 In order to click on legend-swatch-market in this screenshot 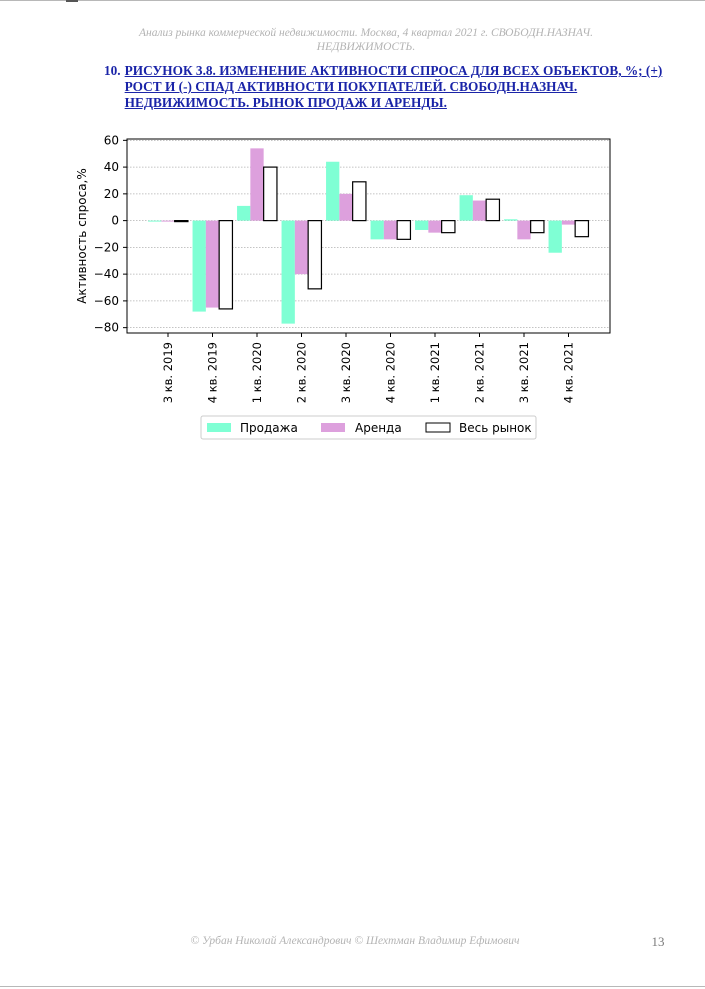, I will do `click(438, 427)`.